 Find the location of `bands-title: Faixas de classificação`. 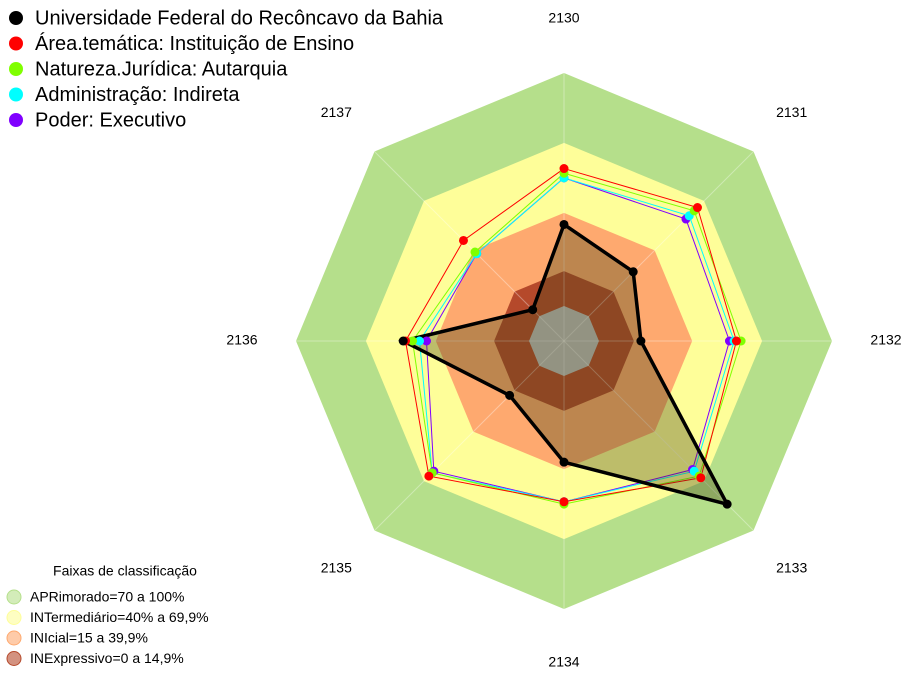

bands-title: Faixas de classificação is located at coordinates (125, 571).